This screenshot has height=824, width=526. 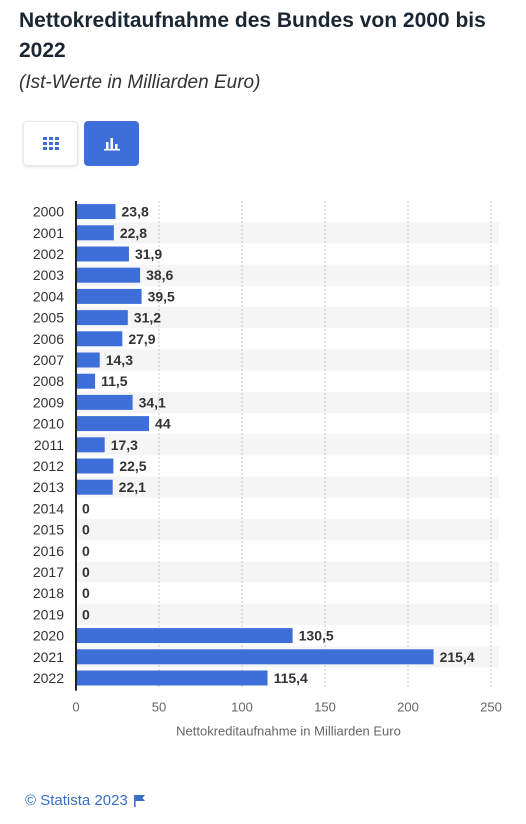 I want to click on category-label: 2010, so click(x=48, y=424).